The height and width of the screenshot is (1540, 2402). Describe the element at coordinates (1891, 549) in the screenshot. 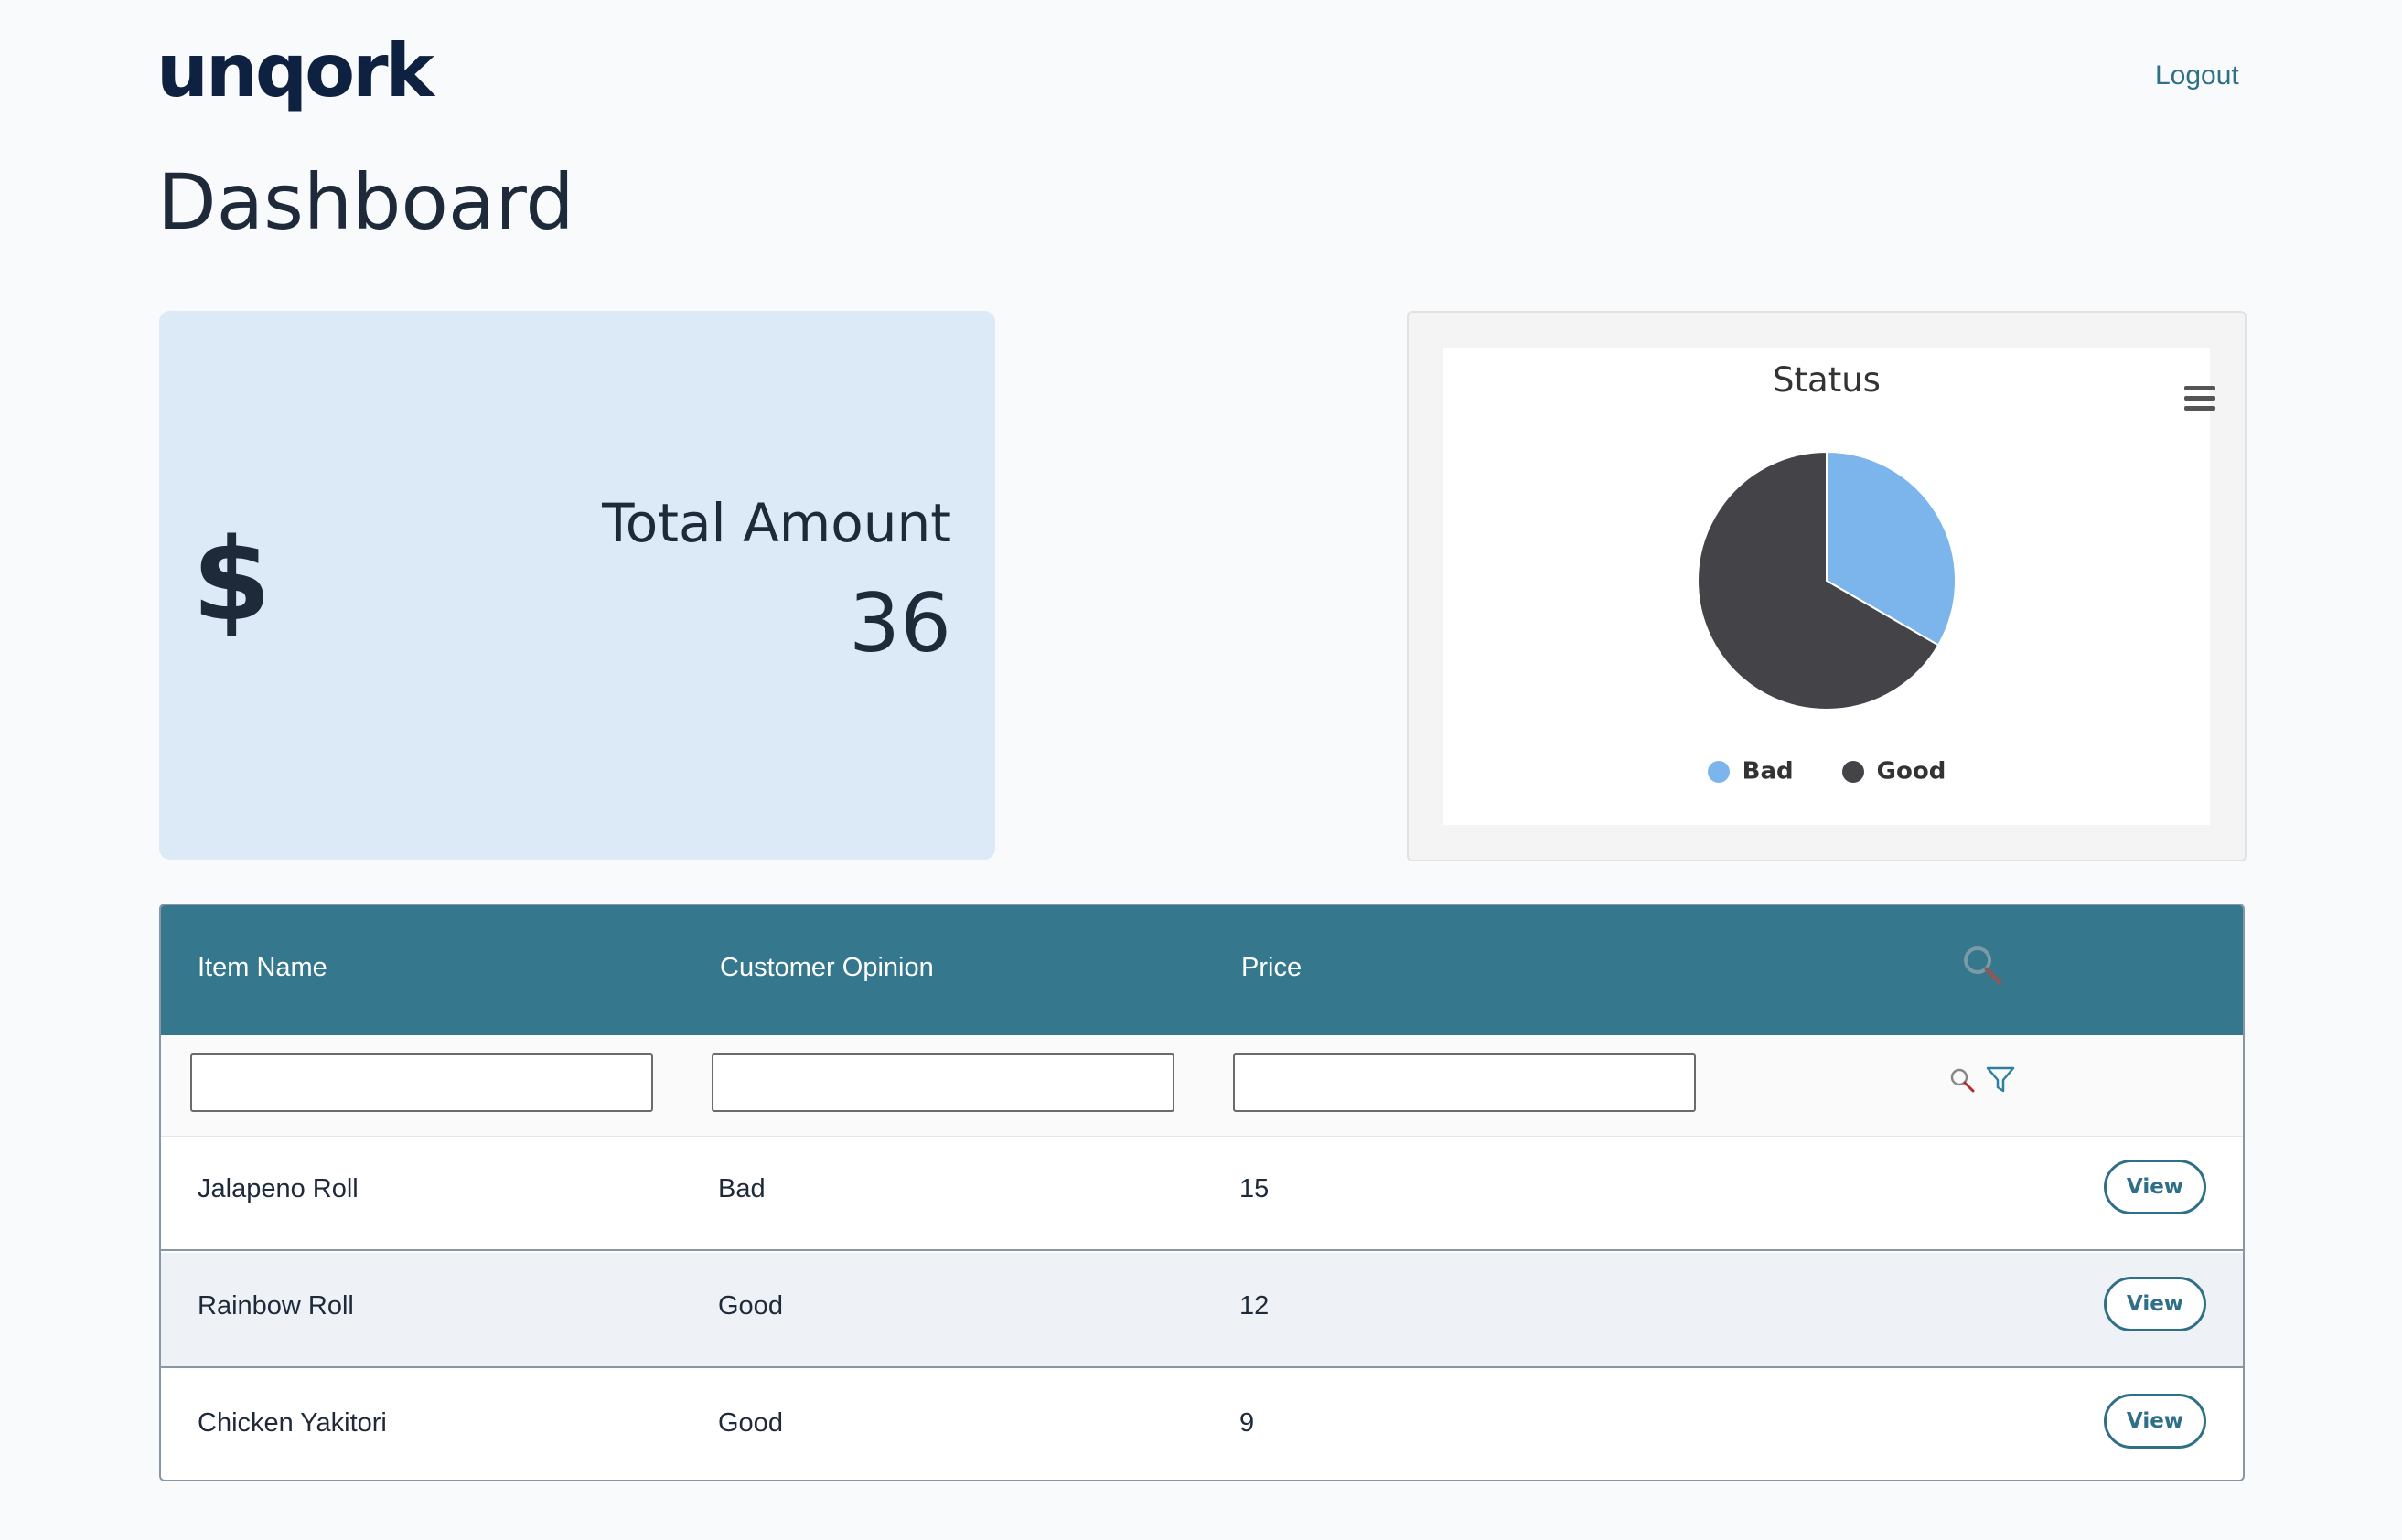

I see `pie-slice-bad` at that location.